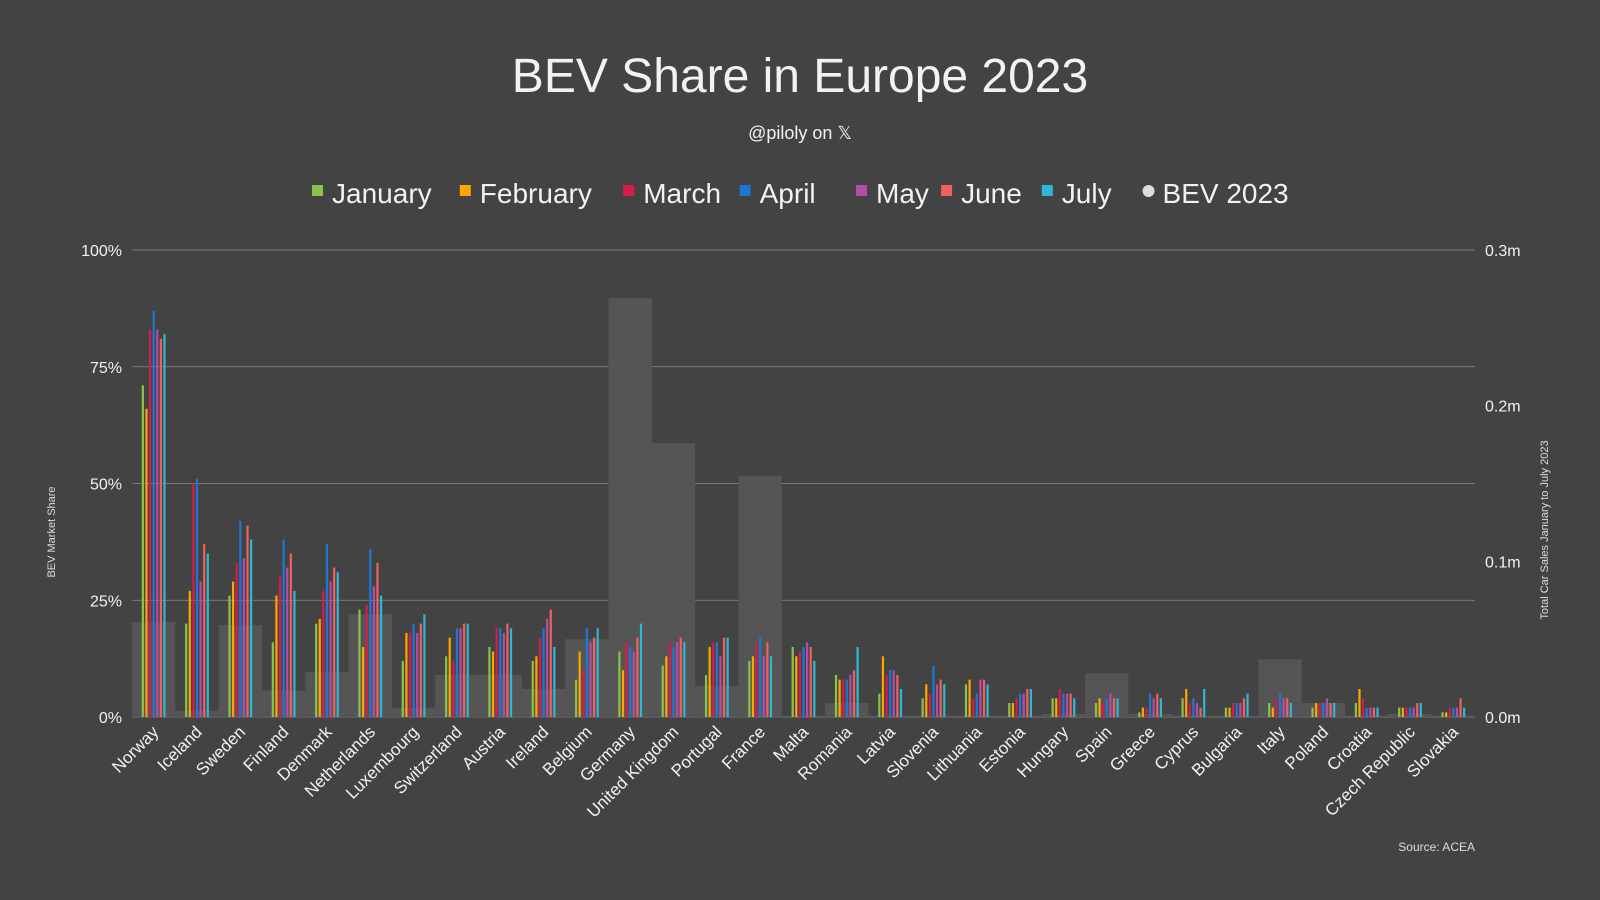 The image size is (1600, 900). I want to click on legend-item: March, so click(672, 193).